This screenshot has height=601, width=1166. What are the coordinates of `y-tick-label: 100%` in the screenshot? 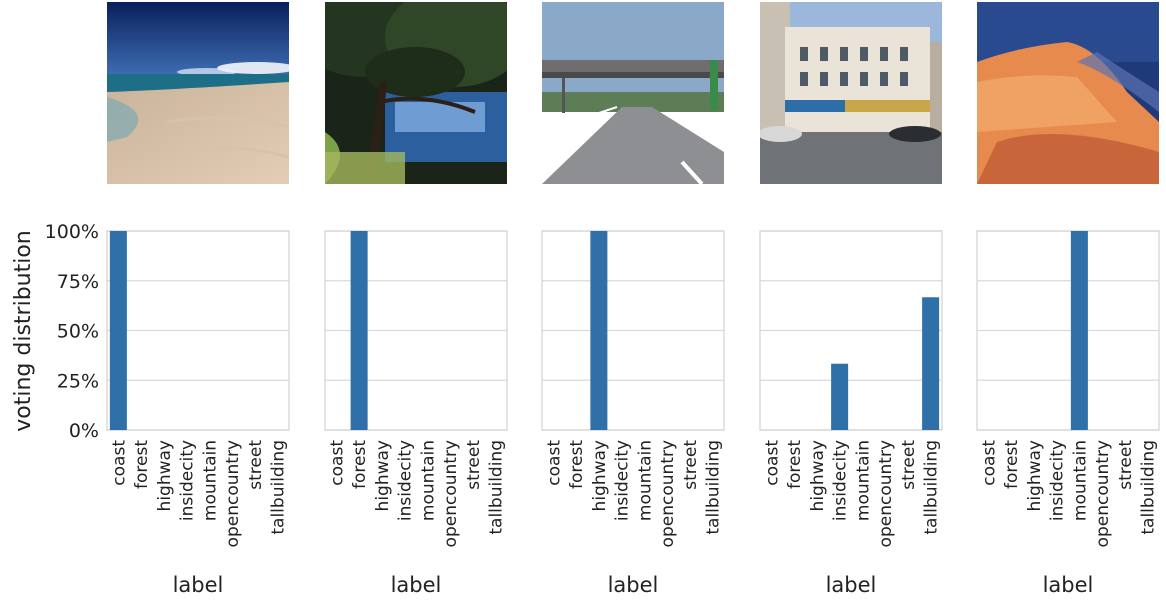 It's located at (72, 232).